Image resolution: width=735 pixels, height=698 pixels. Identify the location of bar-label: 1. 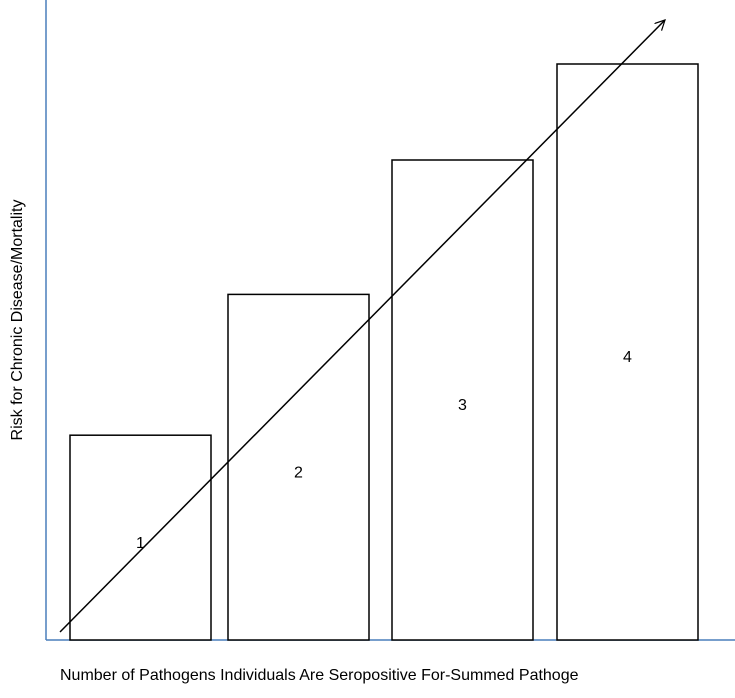
(140, 543).